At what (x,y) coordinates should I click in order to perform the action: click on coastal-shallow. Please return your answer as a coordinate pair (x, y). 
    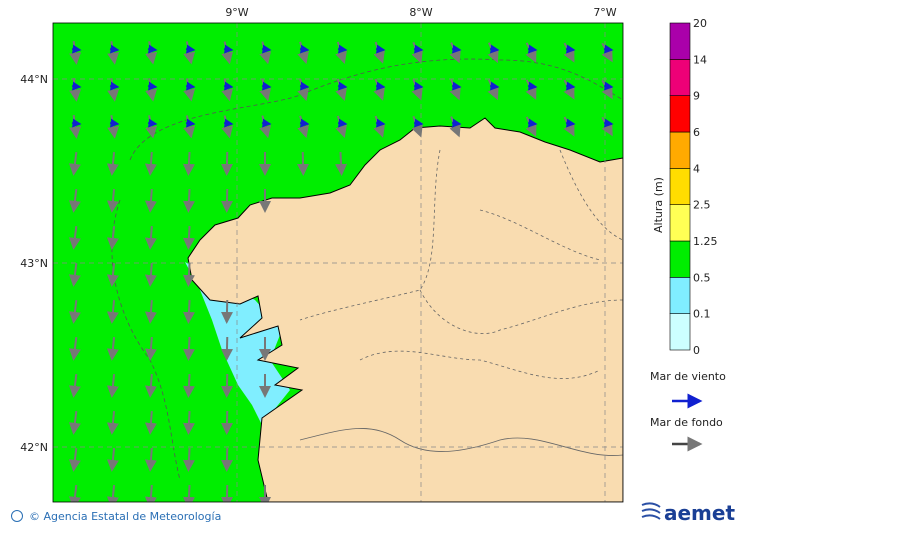
    Looking at the image, I should click on (237, 343).